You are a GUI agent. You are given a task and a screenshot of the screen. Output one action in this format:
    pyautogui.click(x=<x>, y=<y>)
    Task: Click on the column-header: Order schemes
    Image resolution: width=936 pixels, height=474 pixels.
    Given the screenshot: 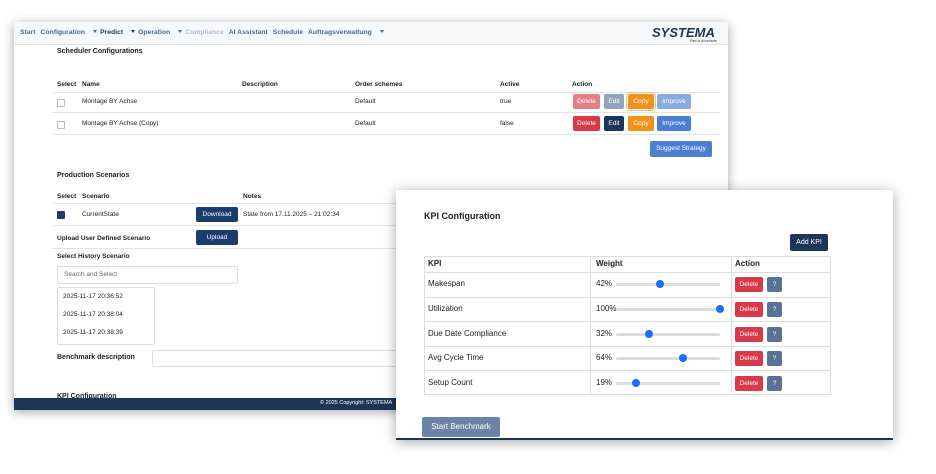 What is the action you would take?
    pyautogui.click(x=379, y=84)
    